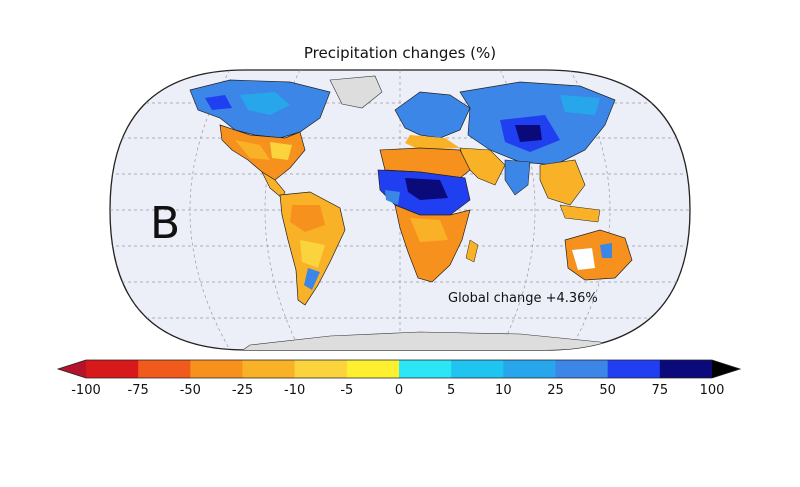 Image resolution: width=800 pixels, height=487 pixels. I want to click on colorbar-tick-label: 5, so click(451, 390).